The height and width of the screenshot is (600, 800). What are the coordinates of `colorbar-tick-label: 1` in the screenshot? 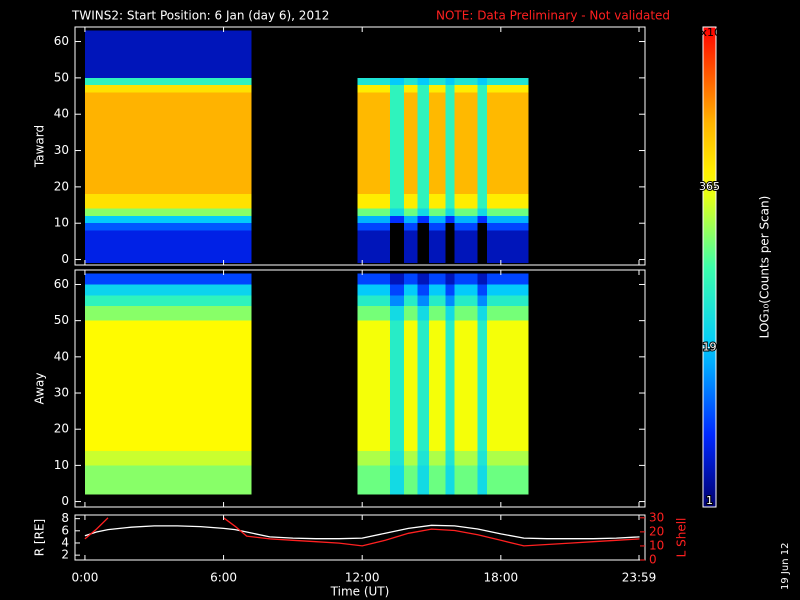 It's located at (709, 500).